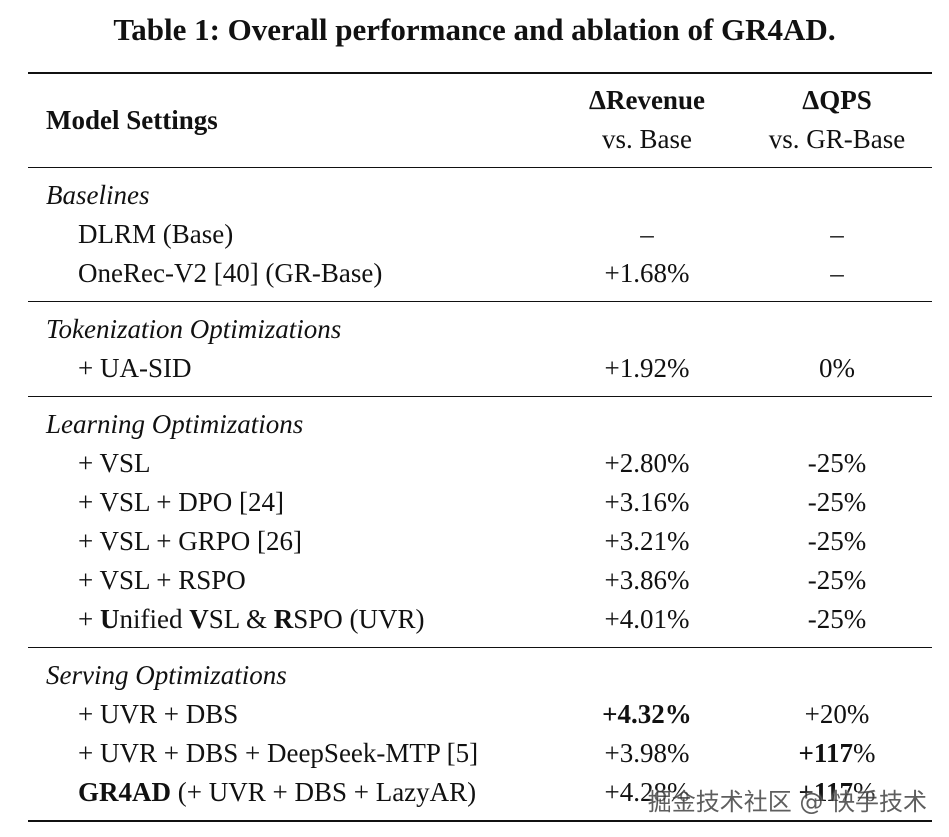 This screenshot has height=837, width=949. I want to click on cell-text: + VSL + GRPO [26], so click(190, 540).